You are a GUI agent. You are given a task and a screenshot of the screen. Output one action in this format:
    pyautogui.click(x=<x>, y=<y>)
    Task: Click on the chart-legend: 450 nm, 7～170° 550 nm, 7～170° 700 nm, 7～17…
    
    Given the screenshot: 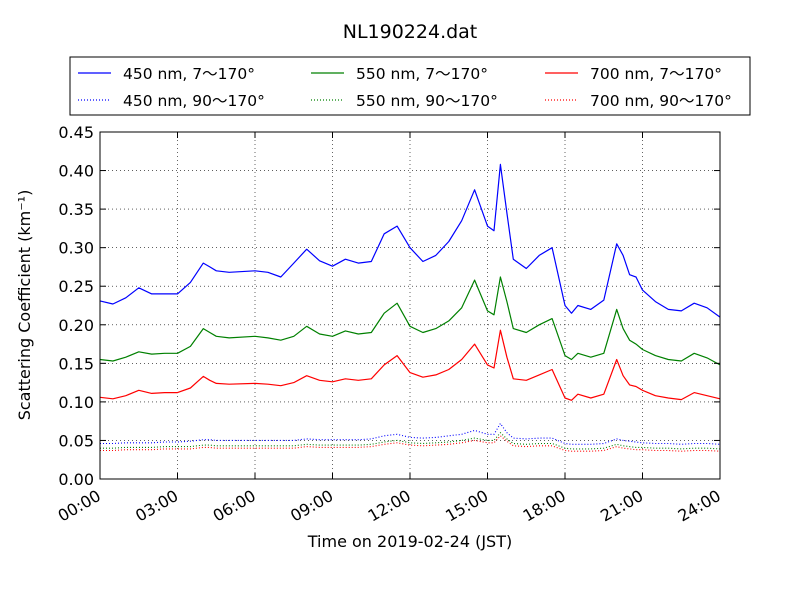 What is the action you would take?
    pyautogui.click(x=410, y=86)
    